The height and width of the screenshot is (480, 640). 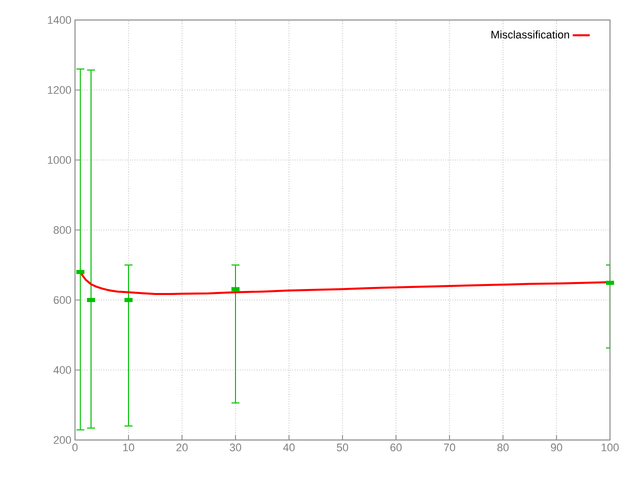 I want to click on x-tick-label: 0, so click(x=75, y=448).